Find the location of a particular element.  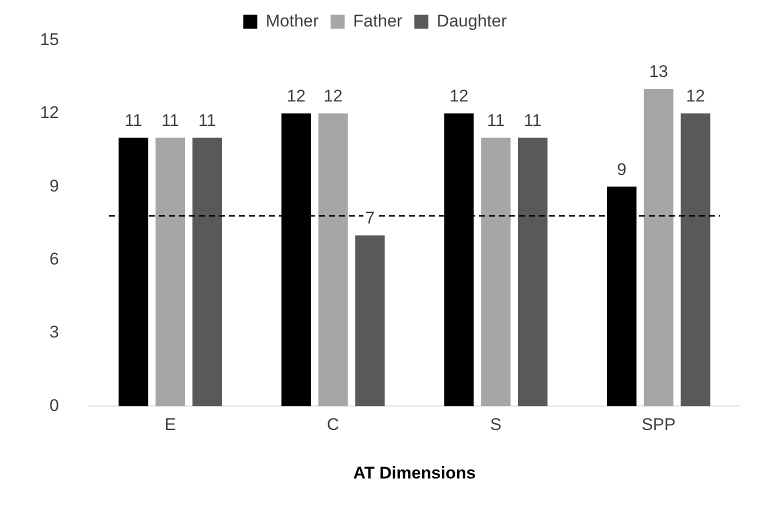

y-tick-label: 15 is located at coordinates (49, 39).